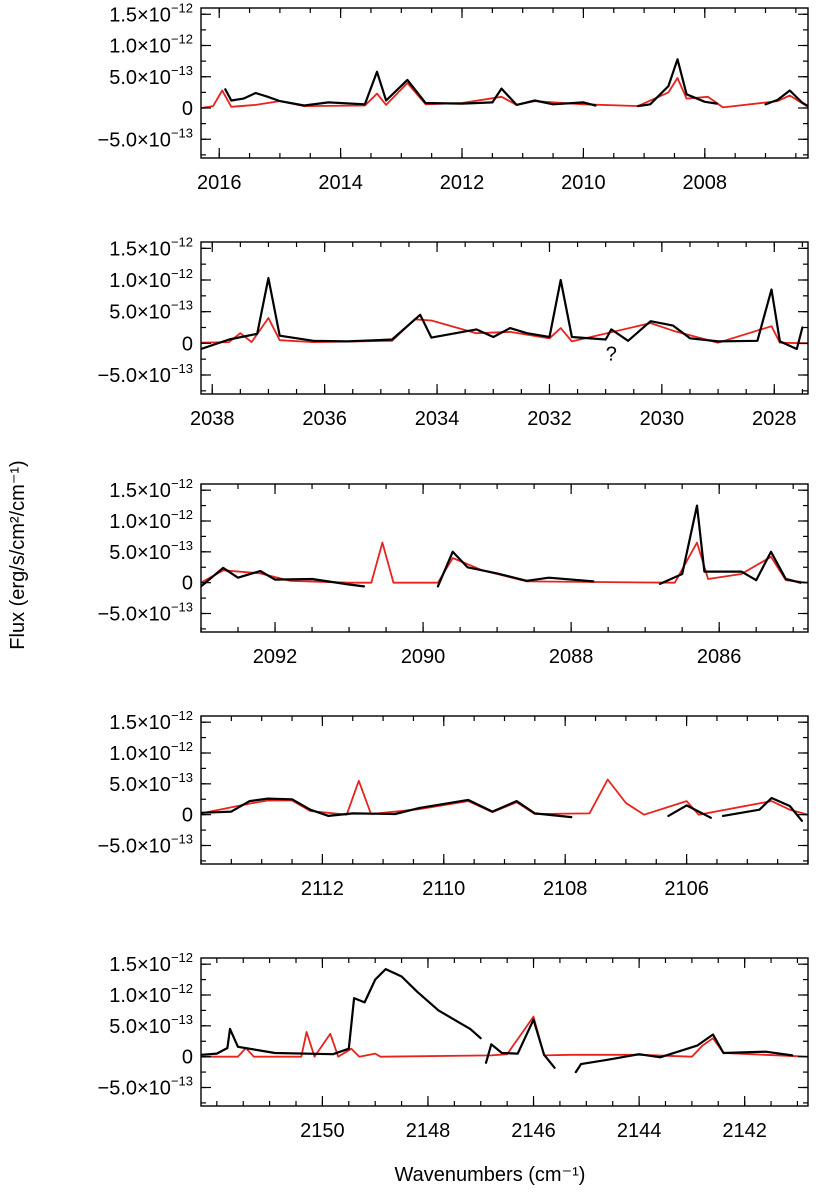 This screenshot has width=831, height=1197. I want to click on y-axis-label: Flux (erg/s/cm²/cm⁻¹), so click(18, 554).